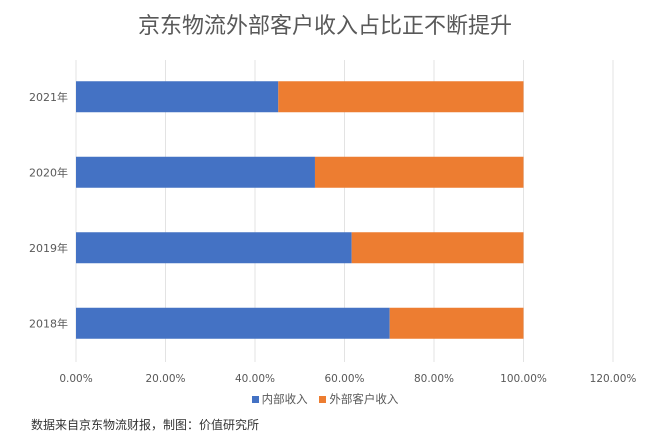 This screenshot has height=446, width=650. I want to click on y-tick-label: 2019年, so click(48, 248).